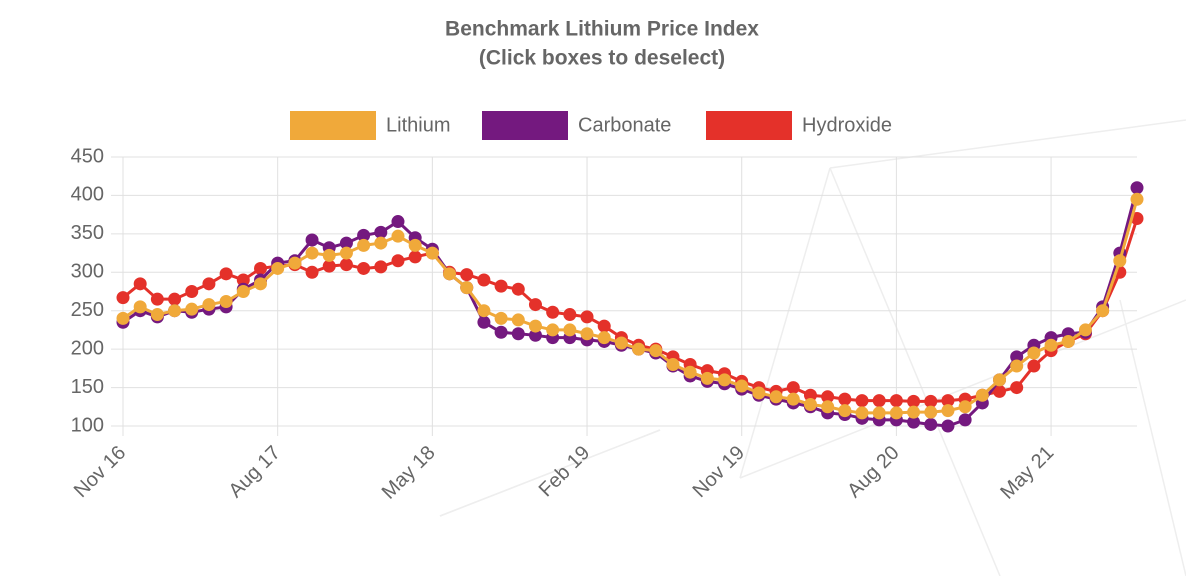 The width and height of the screenshot is (1186, 576). What do you see at coordinates (847, 125) in the screenshot?
I see `legend-label: Hydroxide` at bounding box center [847, 125].